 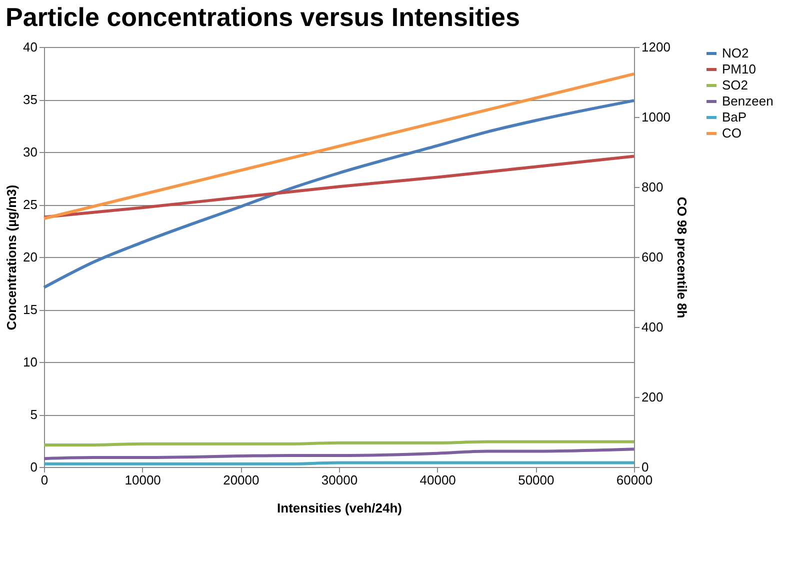 I want to click on y2-tick-label: 200, so click(x=653, y=397).